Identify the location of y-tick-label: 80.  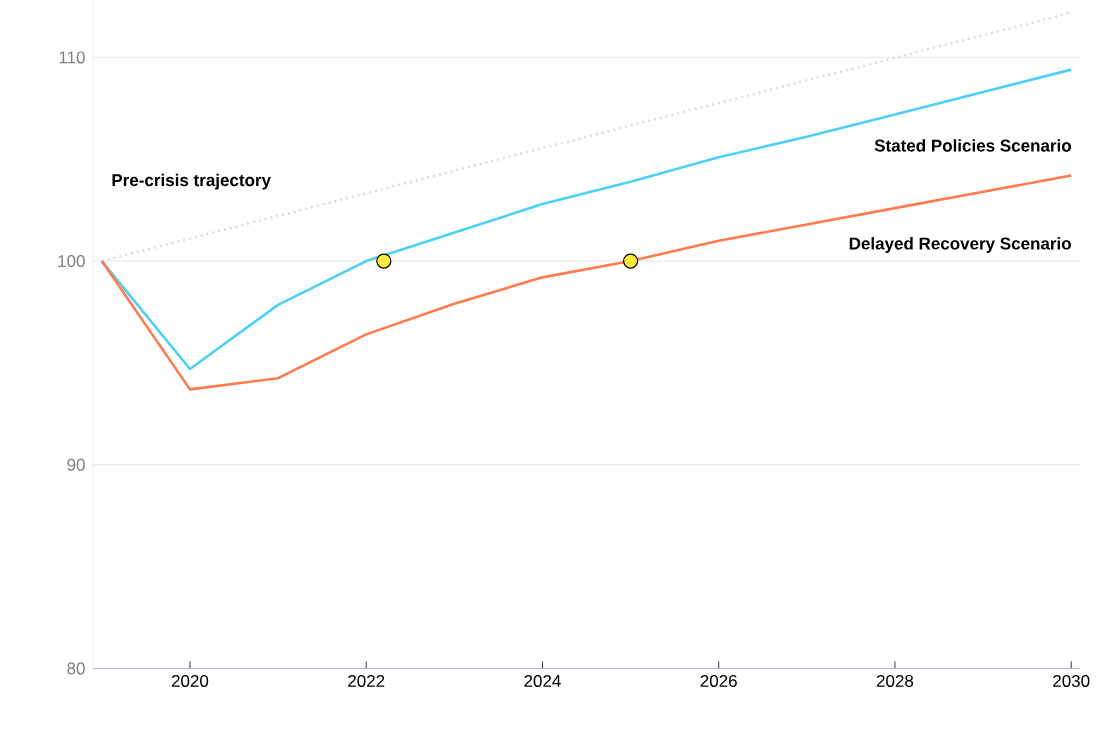
(76, 668).